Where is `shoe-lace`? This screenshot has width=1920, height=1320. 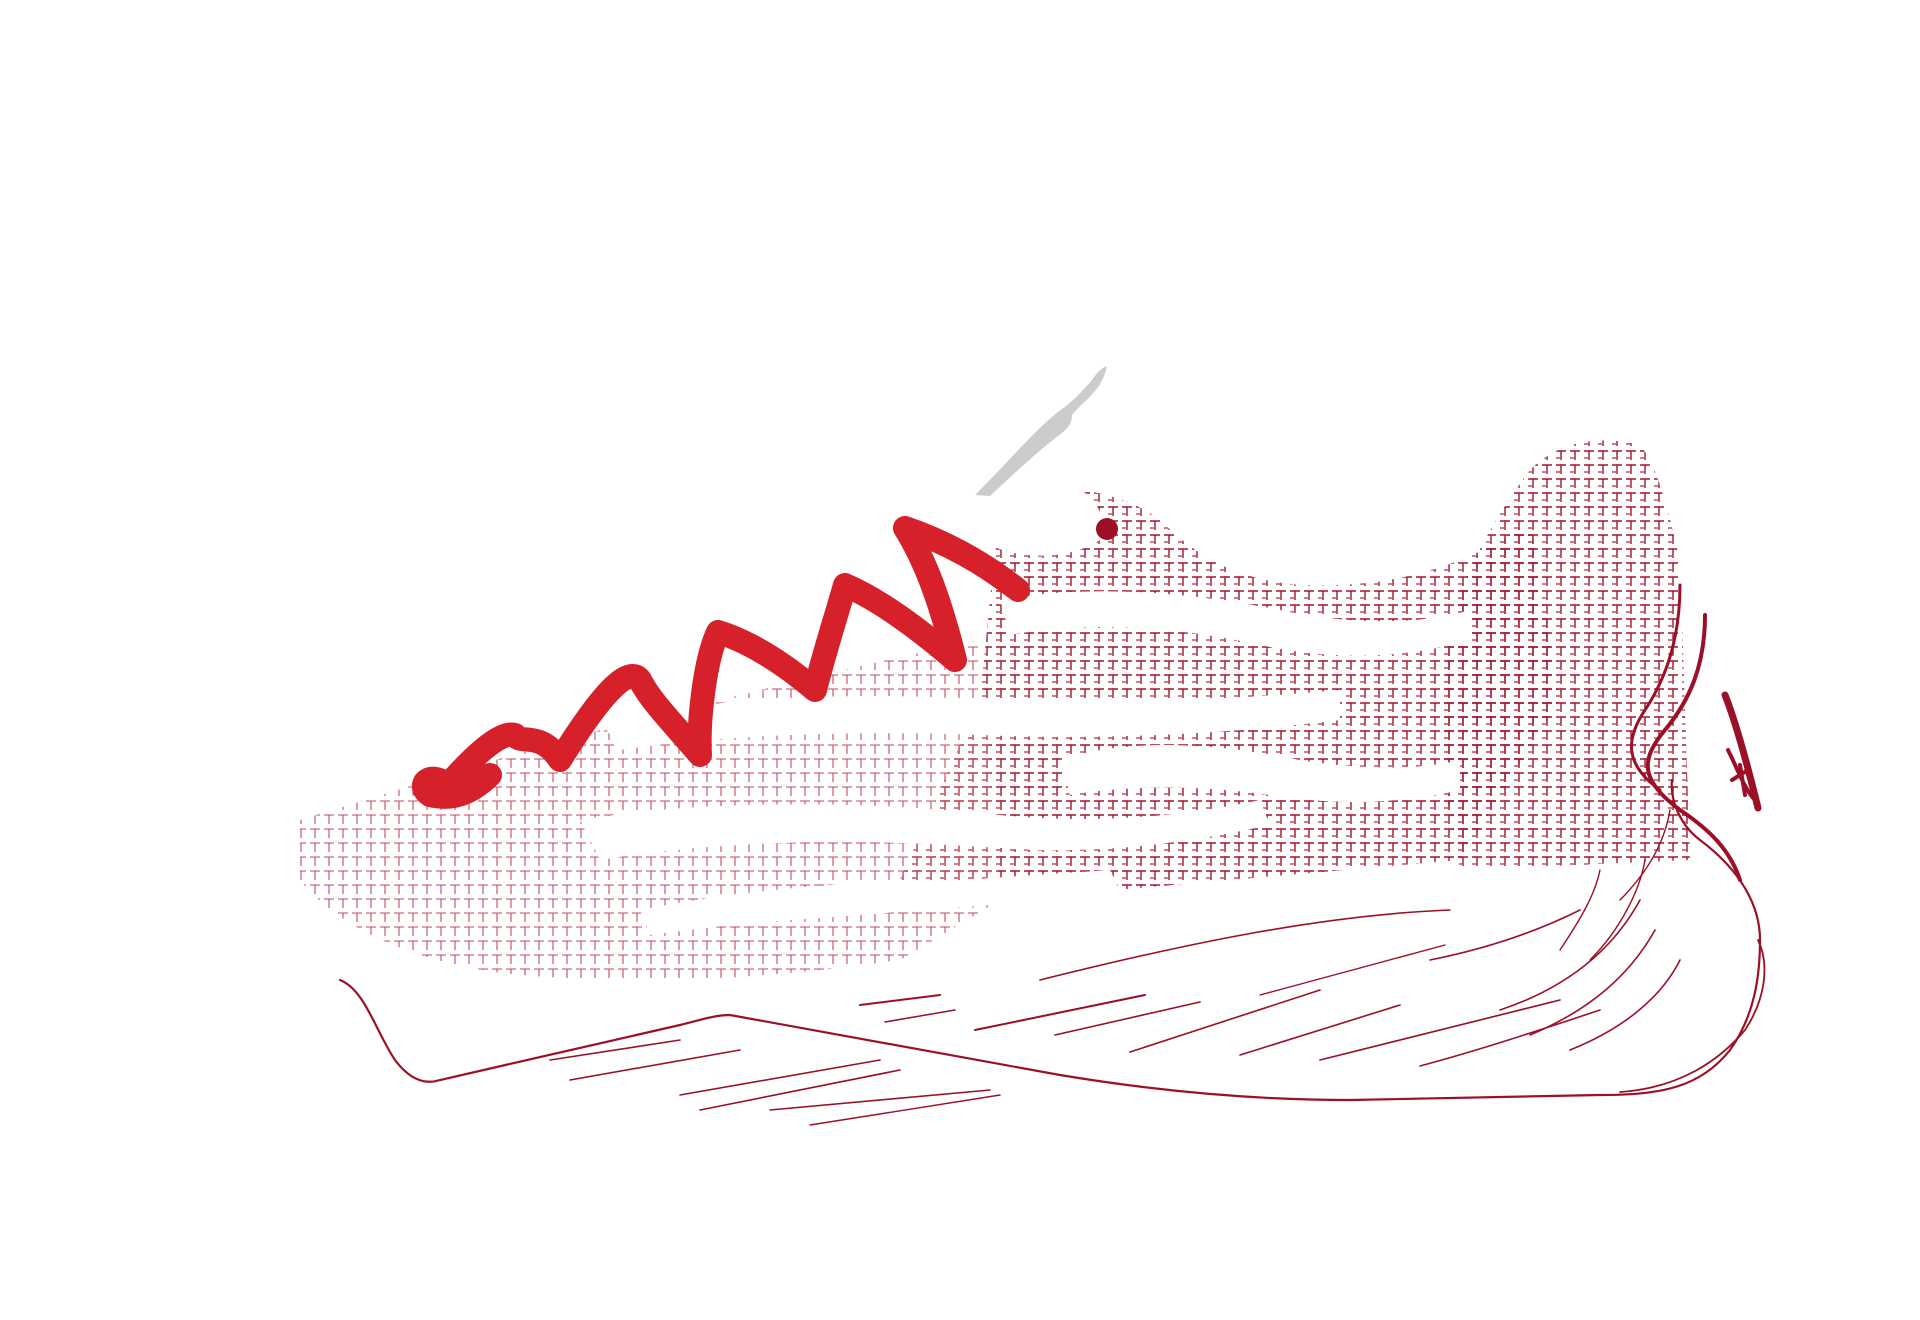
shoe-lace is located at coordinates (721, 662).